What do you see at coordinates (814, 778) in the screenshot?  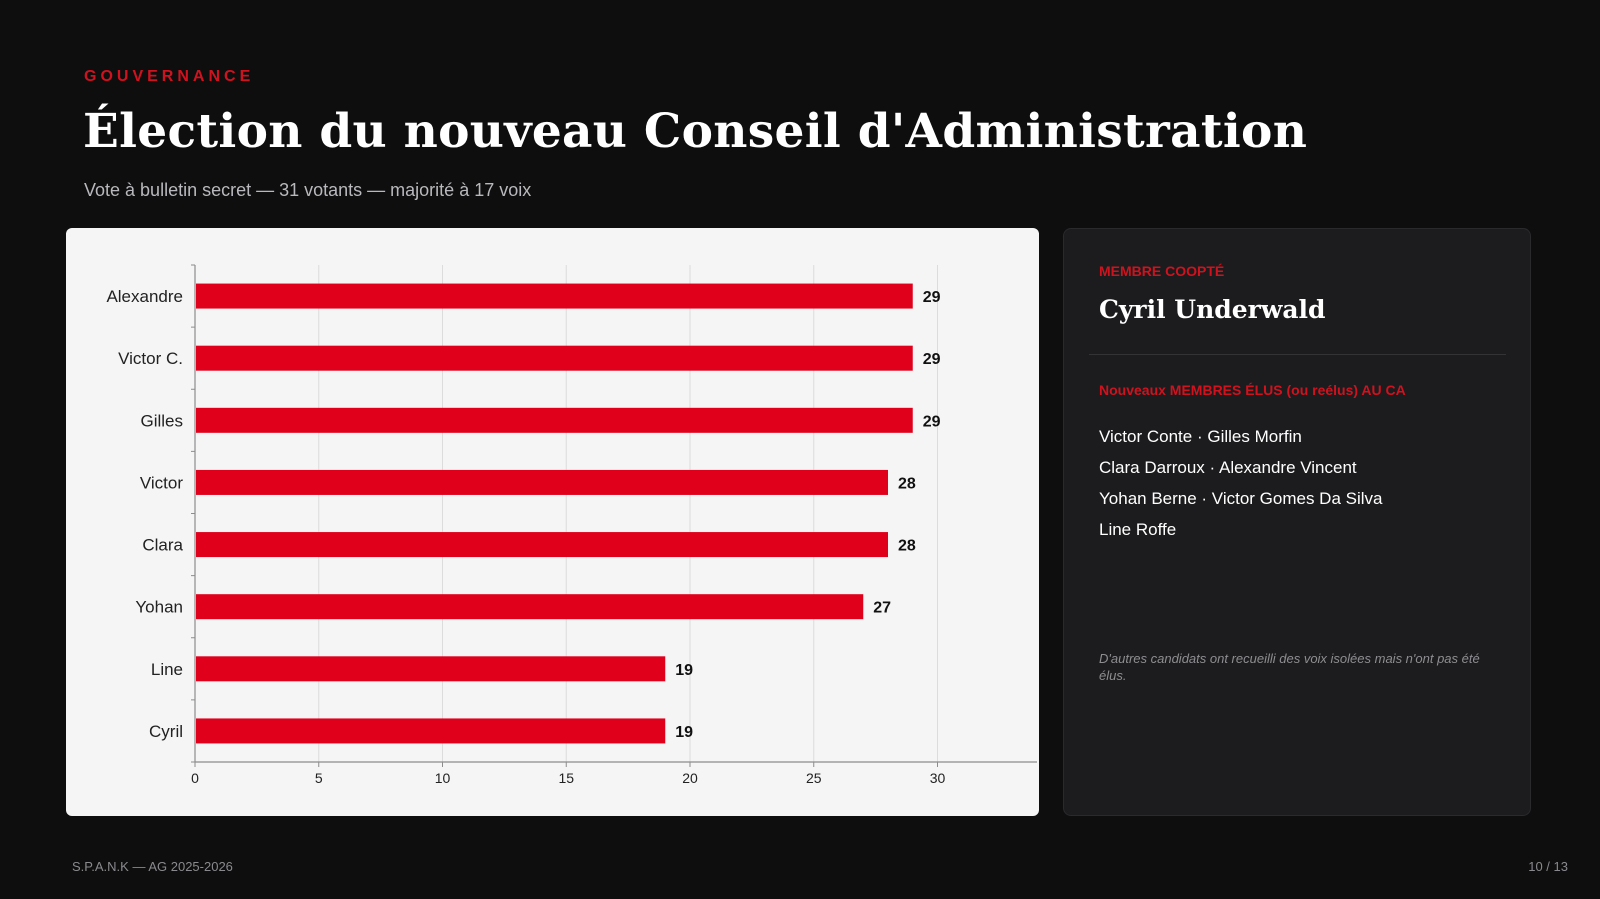 I see `x-tick-label: 25` at bounding box center [814, 778].